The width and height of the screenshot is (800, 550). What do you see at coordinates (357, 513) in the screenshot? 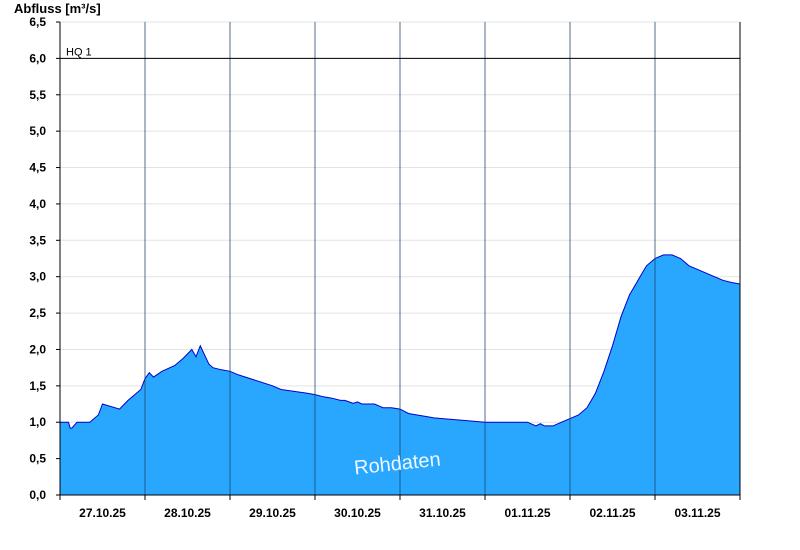
I see `x-tick-label: 30.10.25` at bounding box center [357, 513].